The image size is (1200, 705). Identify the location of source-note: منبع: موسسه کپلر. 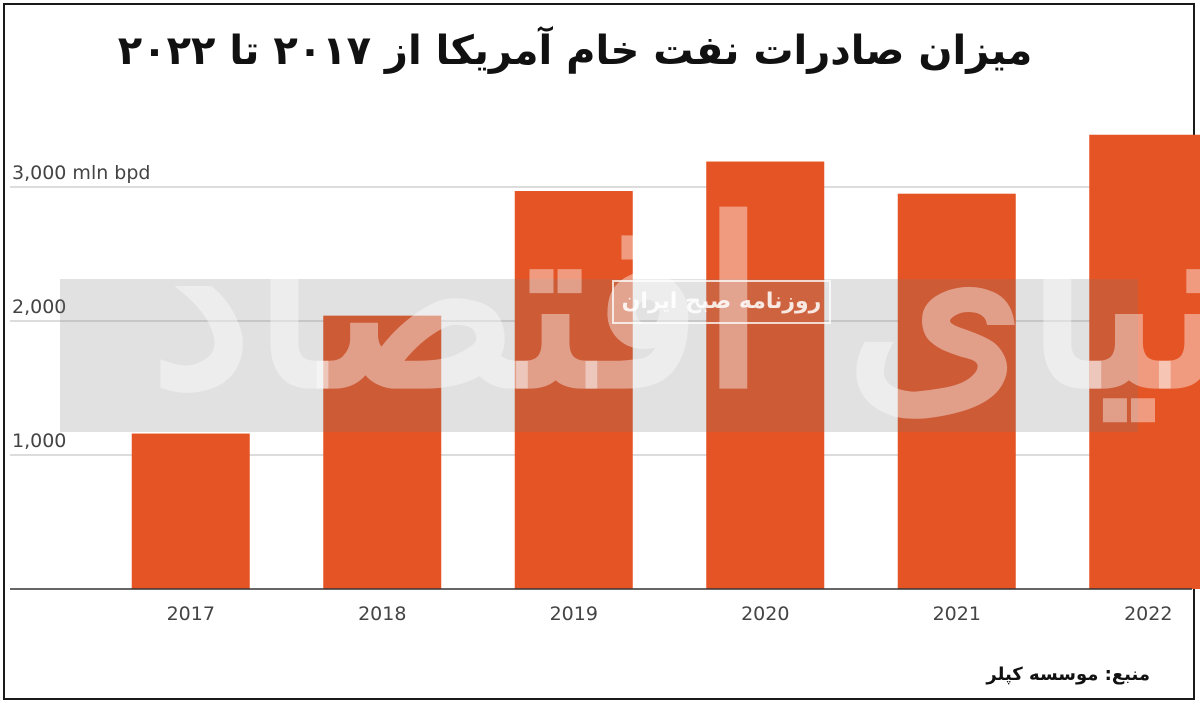
(1068, 674).